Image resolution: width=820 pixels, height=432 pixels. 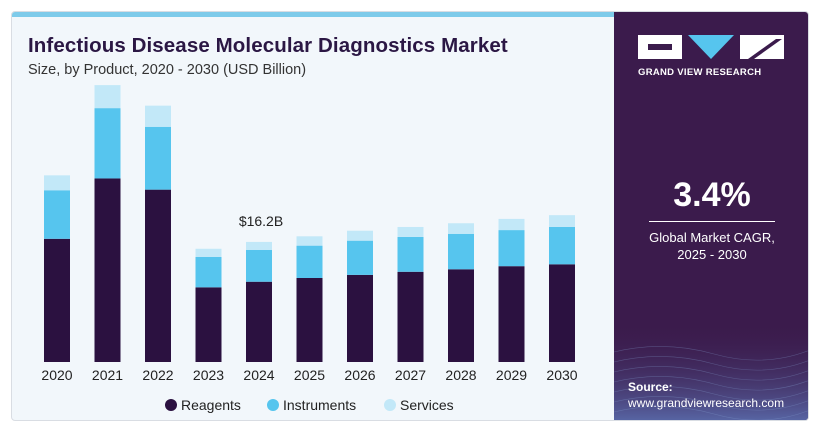 I want to click on bar-services-2026, so click(x=360, y=235).